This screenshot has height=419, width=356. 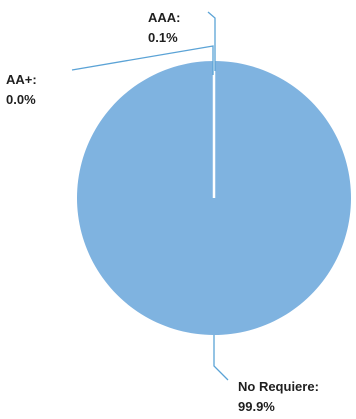 I want to click on label-category-aaa: AAA:, so click(x=164, y=17).